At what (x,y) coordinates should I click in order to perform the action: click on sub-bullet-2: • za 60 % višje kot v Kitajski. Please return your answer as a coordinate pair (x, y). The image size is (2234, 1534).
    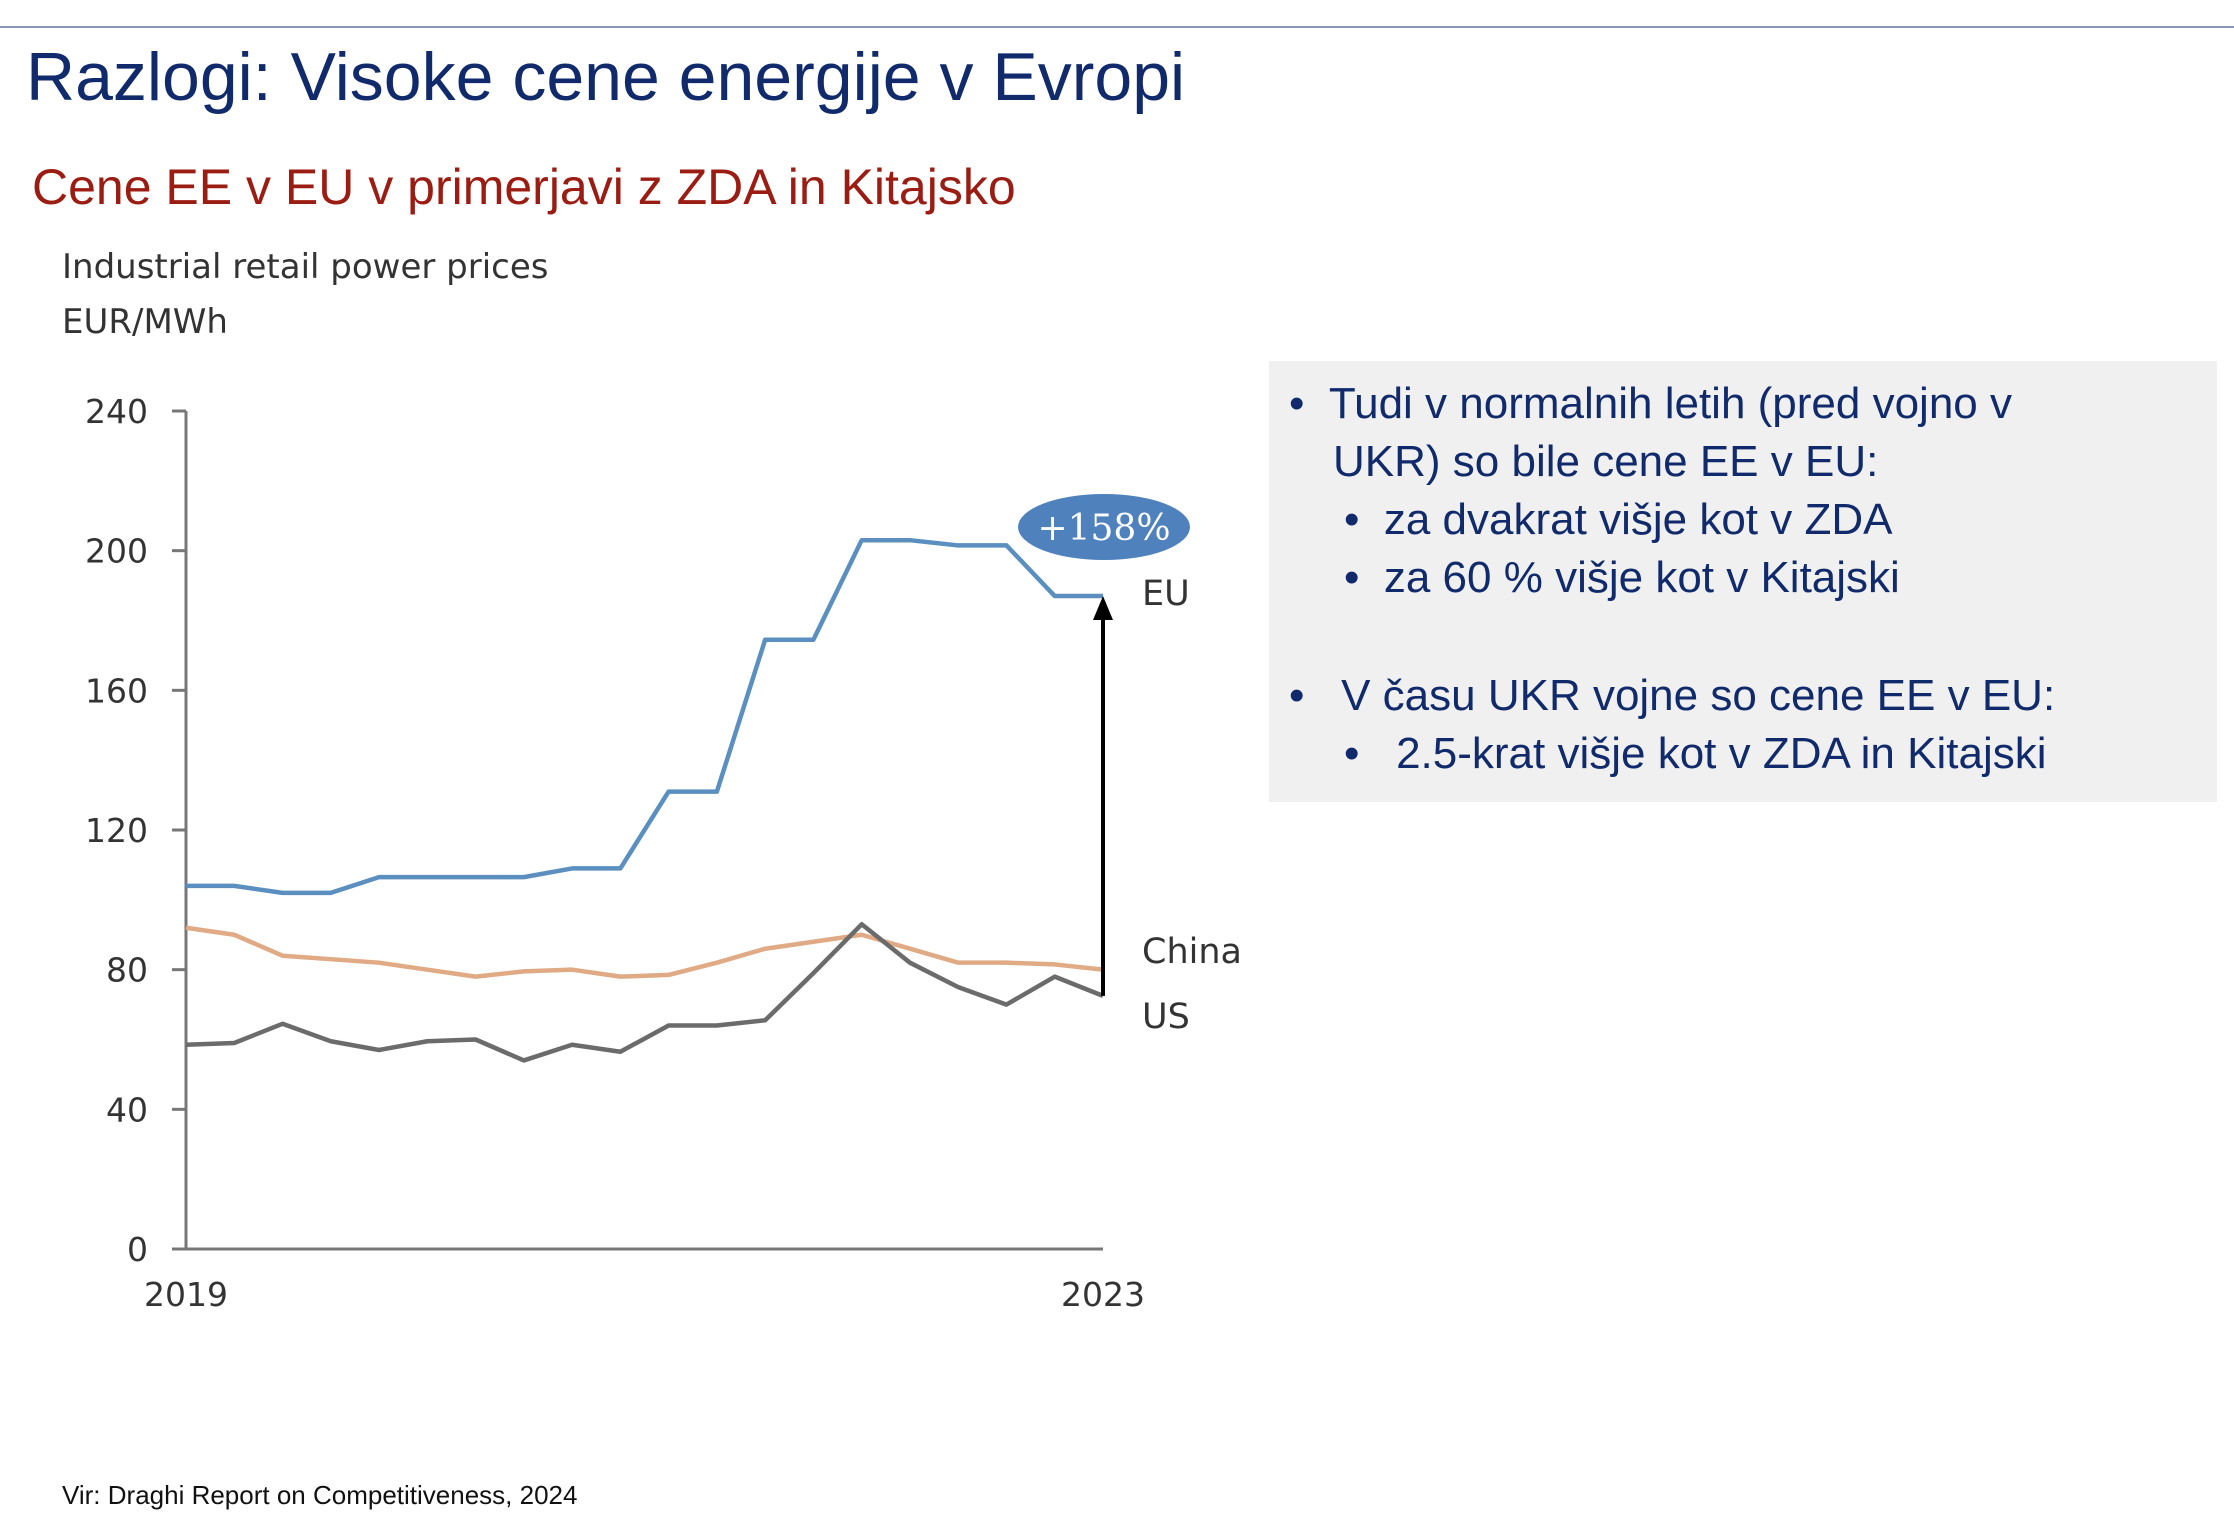
    Looking at the image, I should click on (1622, 577).